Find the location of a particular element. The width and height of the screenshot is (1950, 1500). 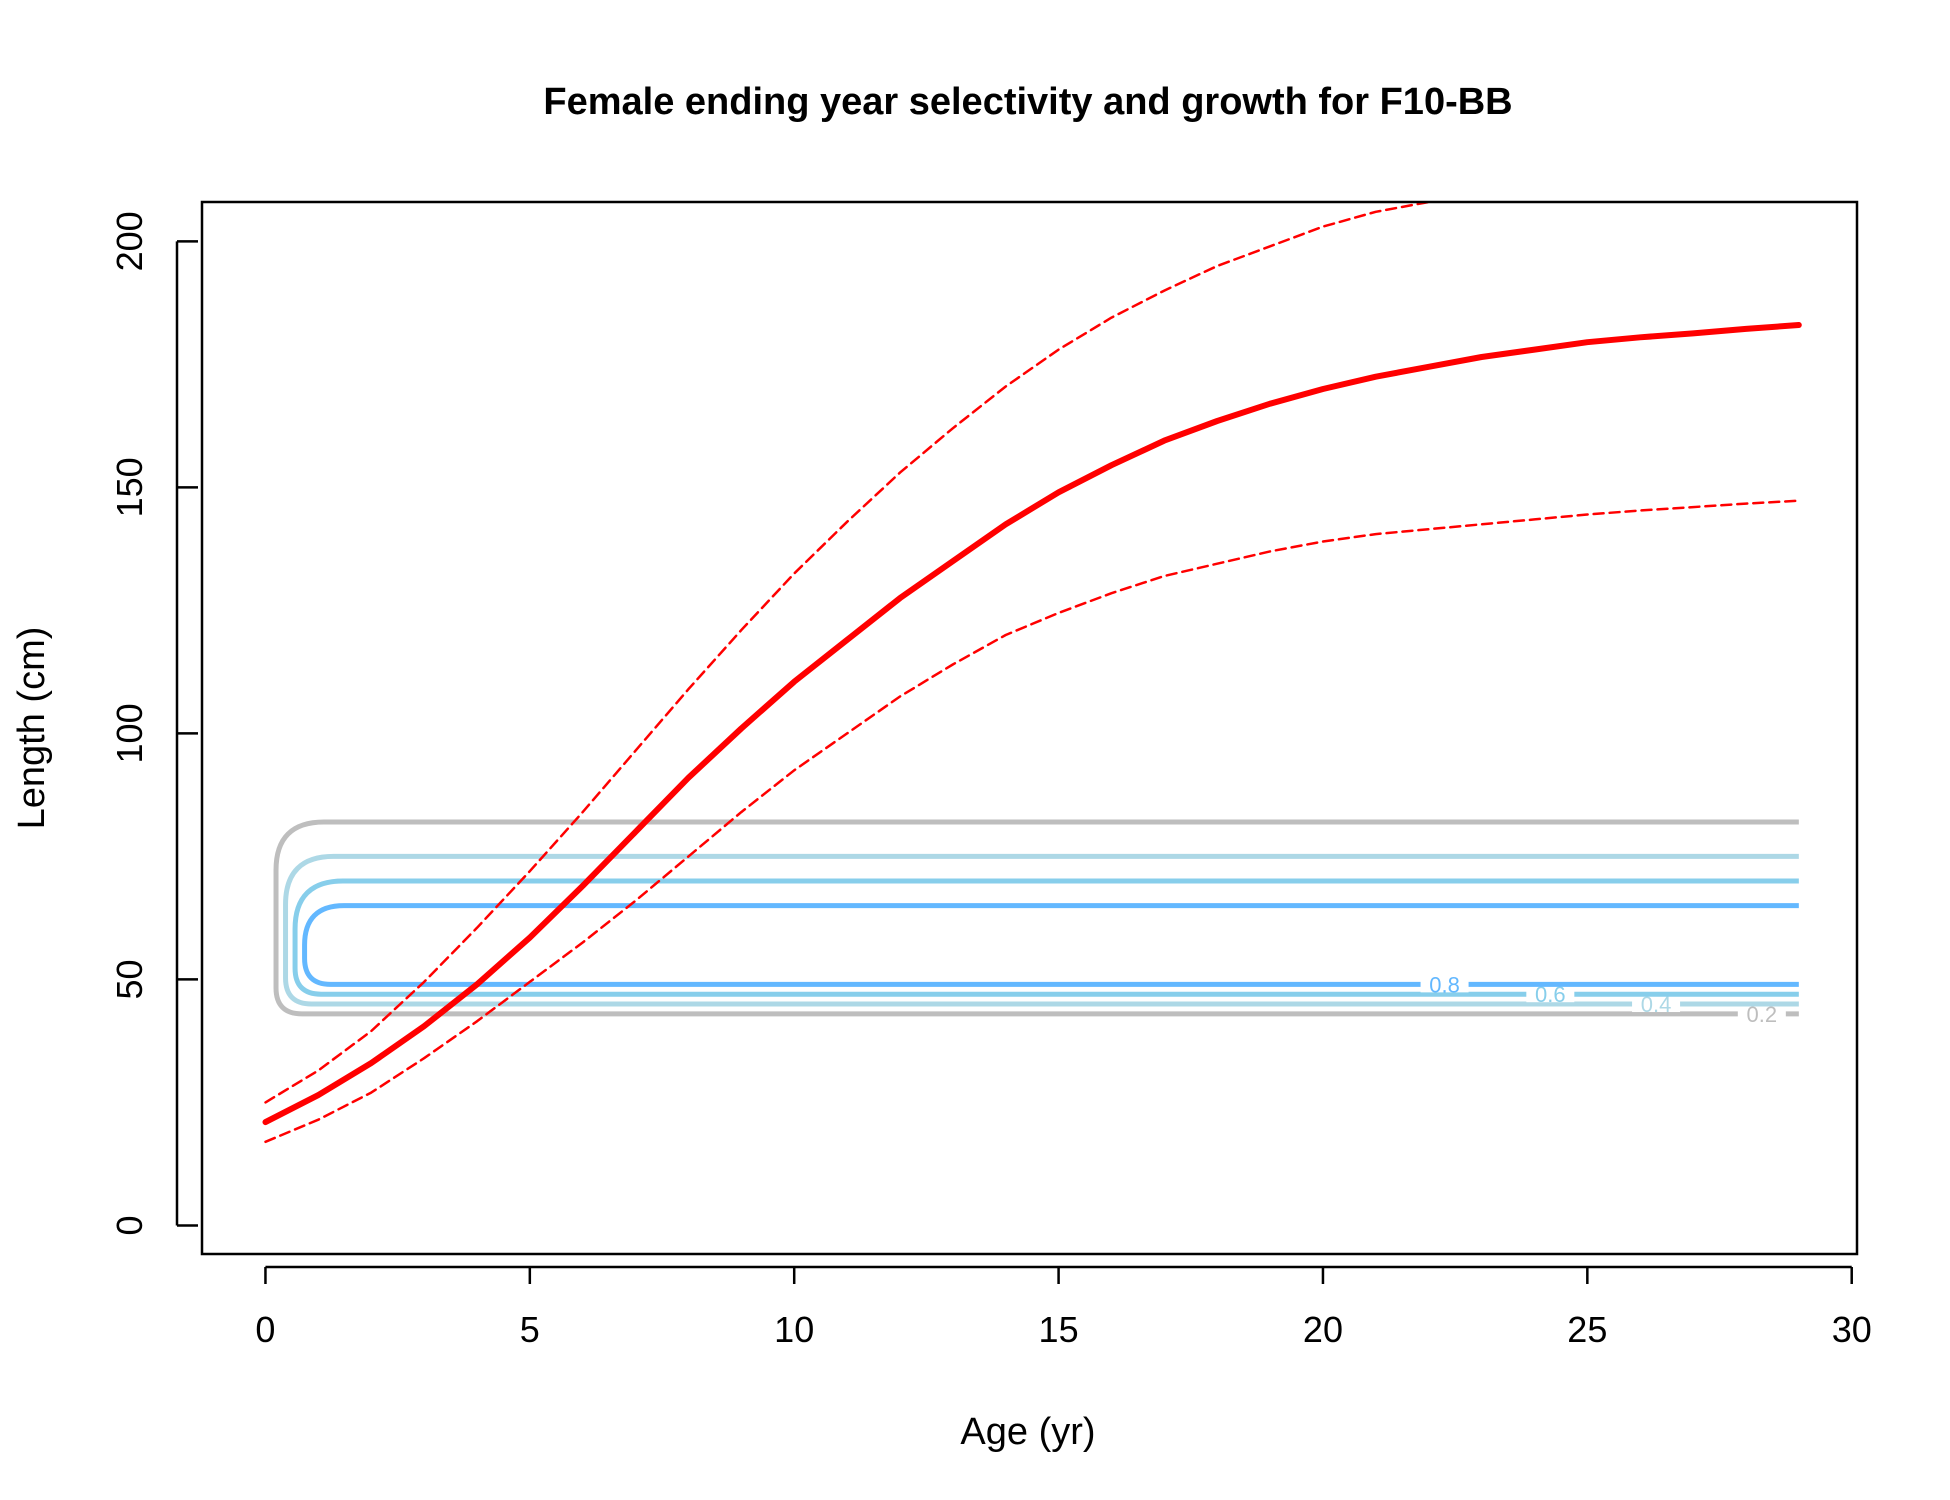

x-tick-label: 20 is located at coordinates (1323, 1329).